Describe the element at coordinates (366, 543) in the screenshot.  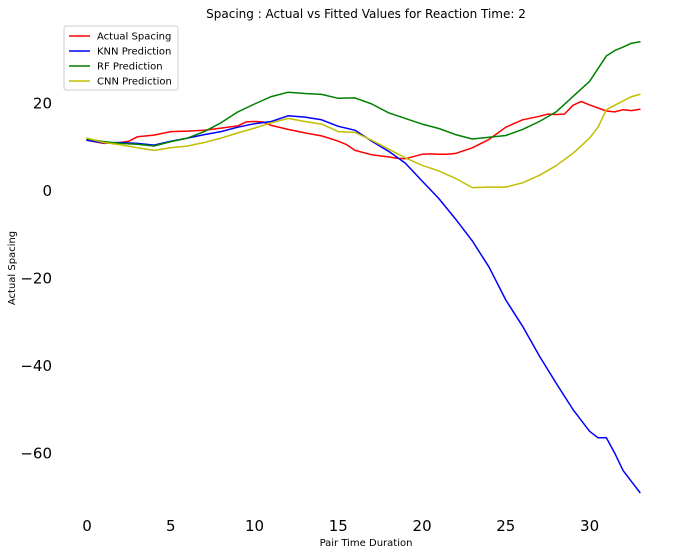
I see `x-axis-label: Pair Time Duration` at that location.